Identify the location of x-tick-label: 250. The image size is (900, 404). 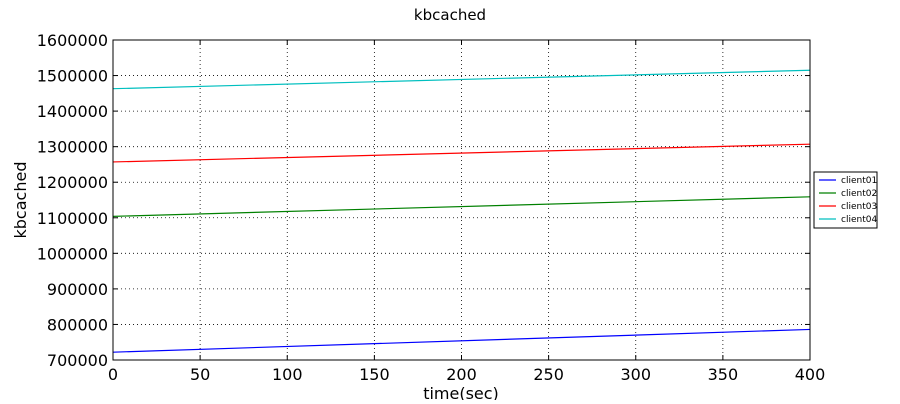
(548, 374).